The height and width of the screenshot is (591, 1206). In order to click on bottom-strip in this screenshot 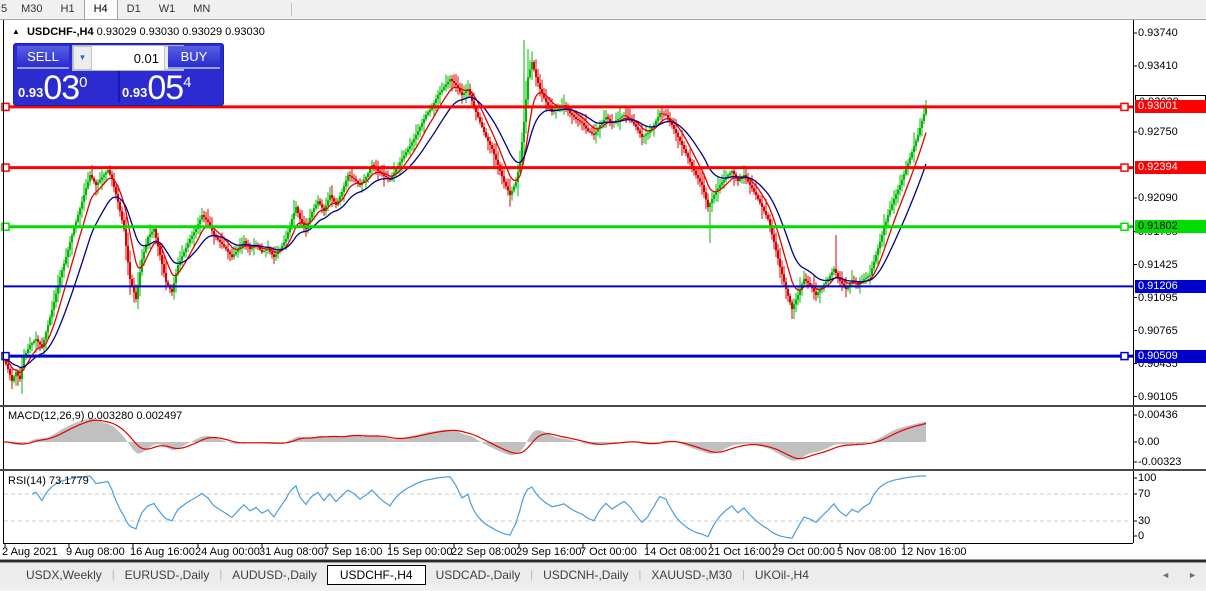, I will do `click(603, 588)`.